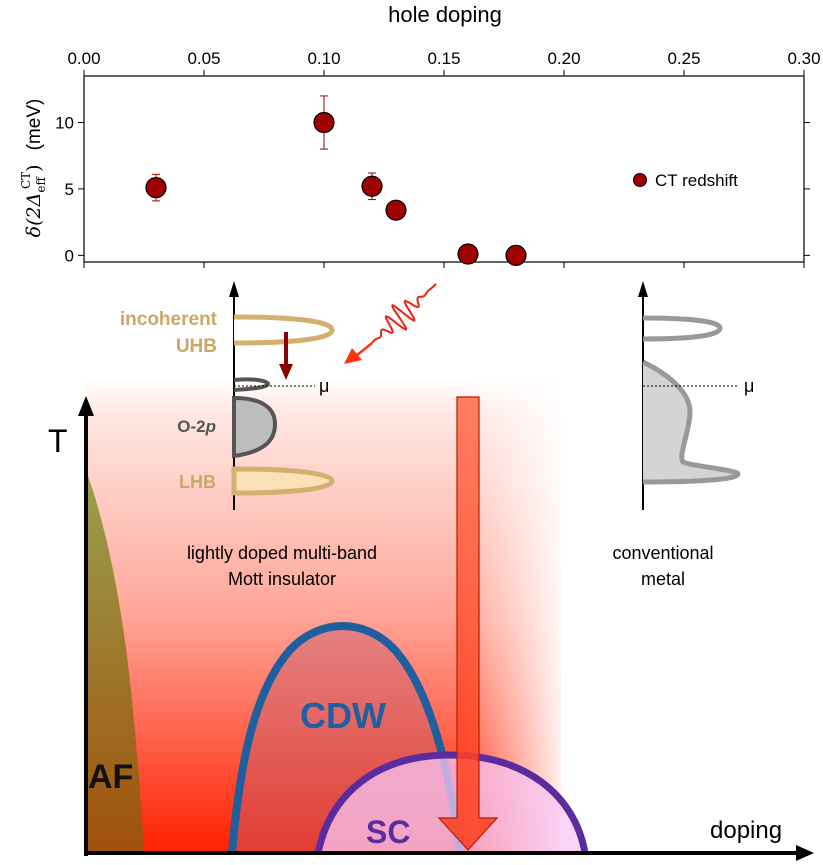 This screenshot has height=865, width=823. What do you see at coordinates (58, 441) in the screenshot?
I see `t-axis-label: T` at bounding box center [58, 441].